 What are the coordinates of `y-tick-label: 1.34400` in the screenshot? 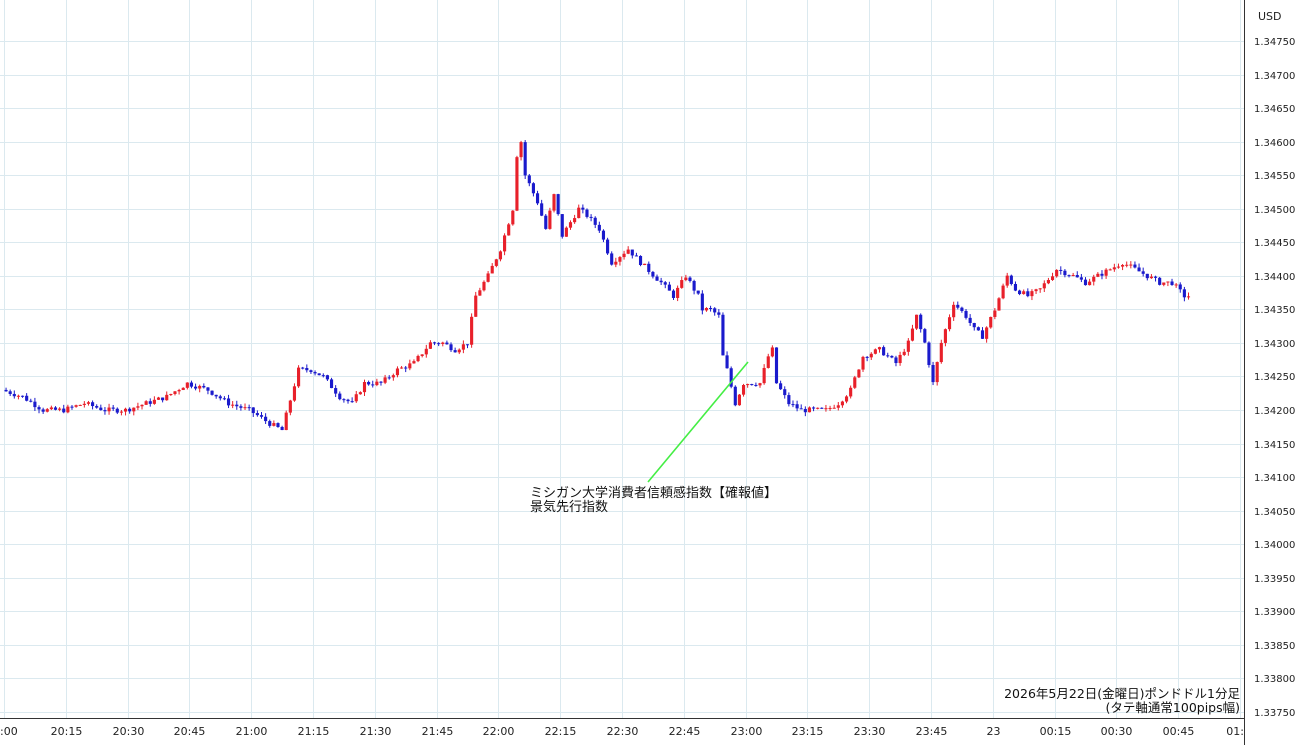 It's located at (1274, 277).